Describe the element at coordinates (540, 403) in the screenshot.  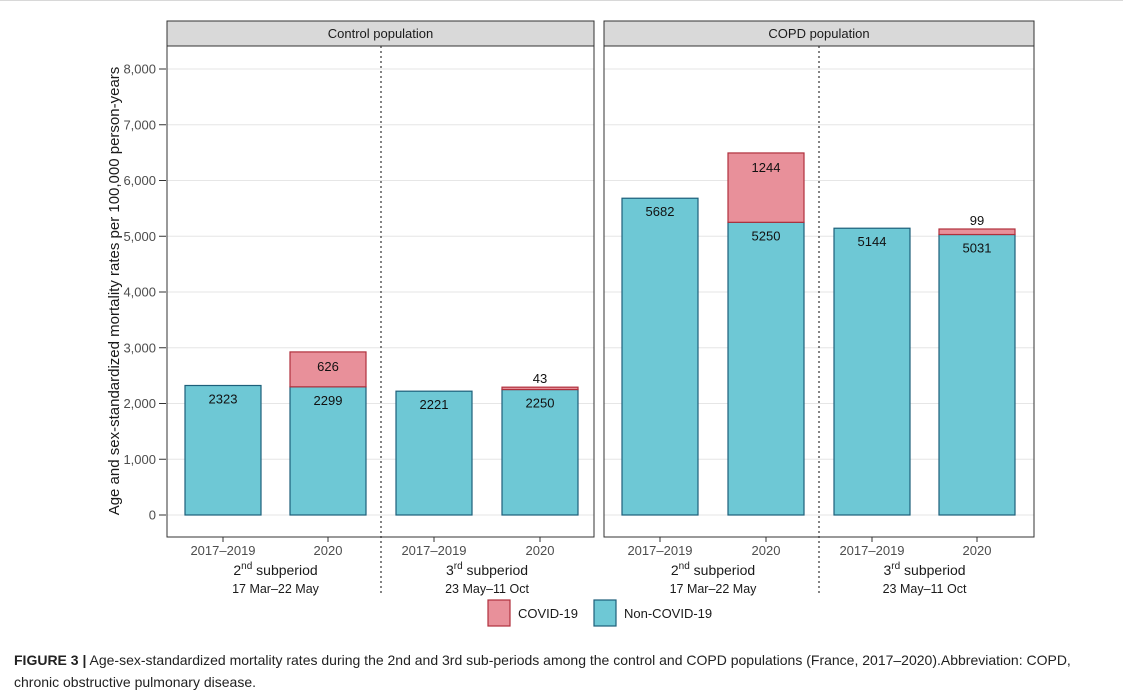
I see `bar-label-non-covid: 2250` at that location.